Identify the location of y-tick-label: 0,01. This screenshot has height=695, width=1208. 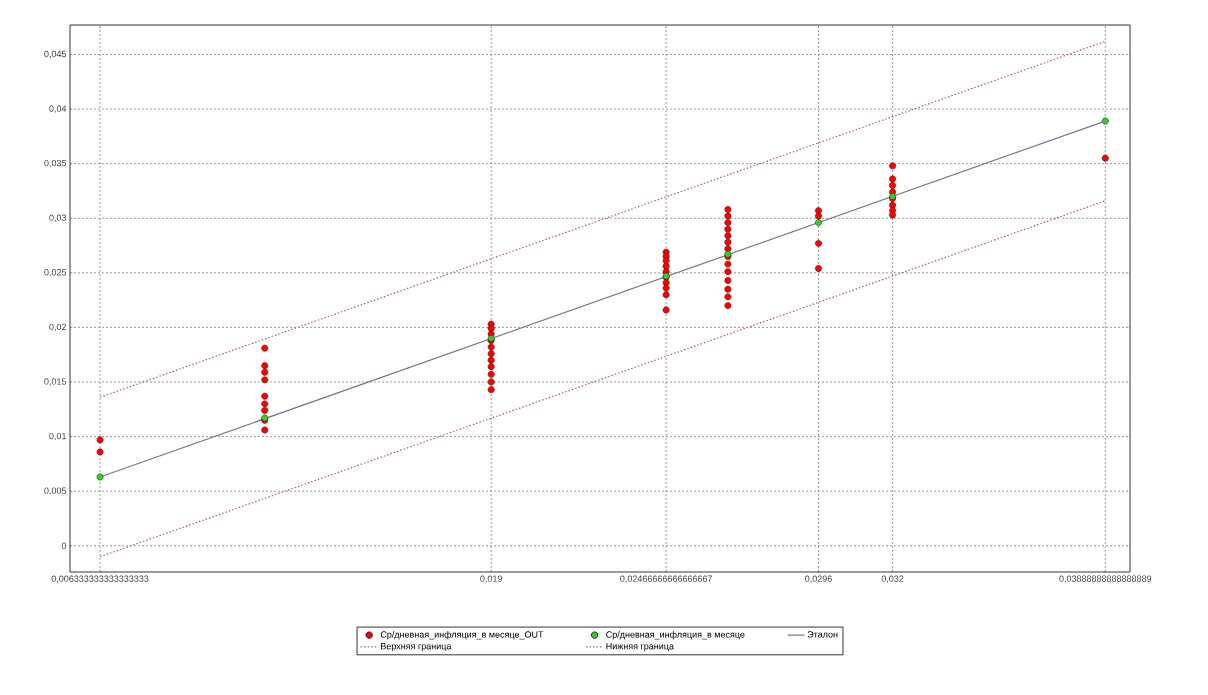
(58, 436).